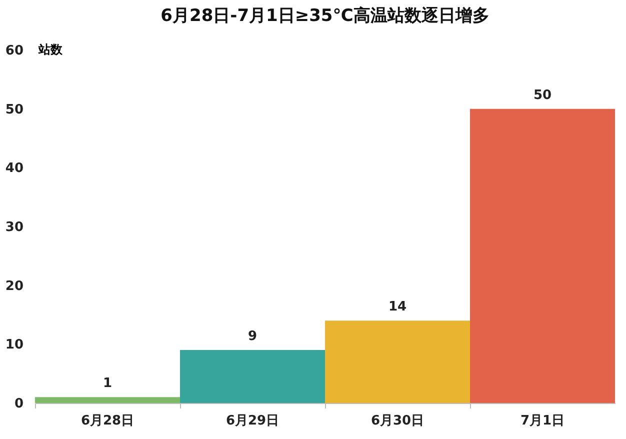 The width and height of the screenshot is (626, 439). What do you see at coordinates (253, 421) in the screenshot?
I see `x-tick-label: 6月29日` at bounding box center [253, 421].